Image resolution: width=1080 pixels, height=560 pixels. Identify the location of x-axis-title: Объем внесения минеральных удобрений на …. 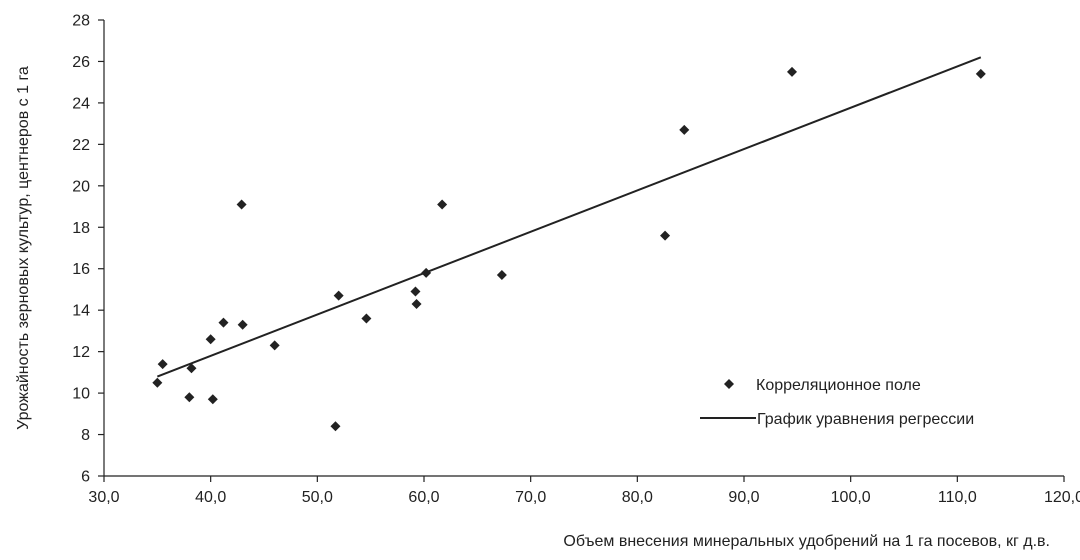
(806, 541).